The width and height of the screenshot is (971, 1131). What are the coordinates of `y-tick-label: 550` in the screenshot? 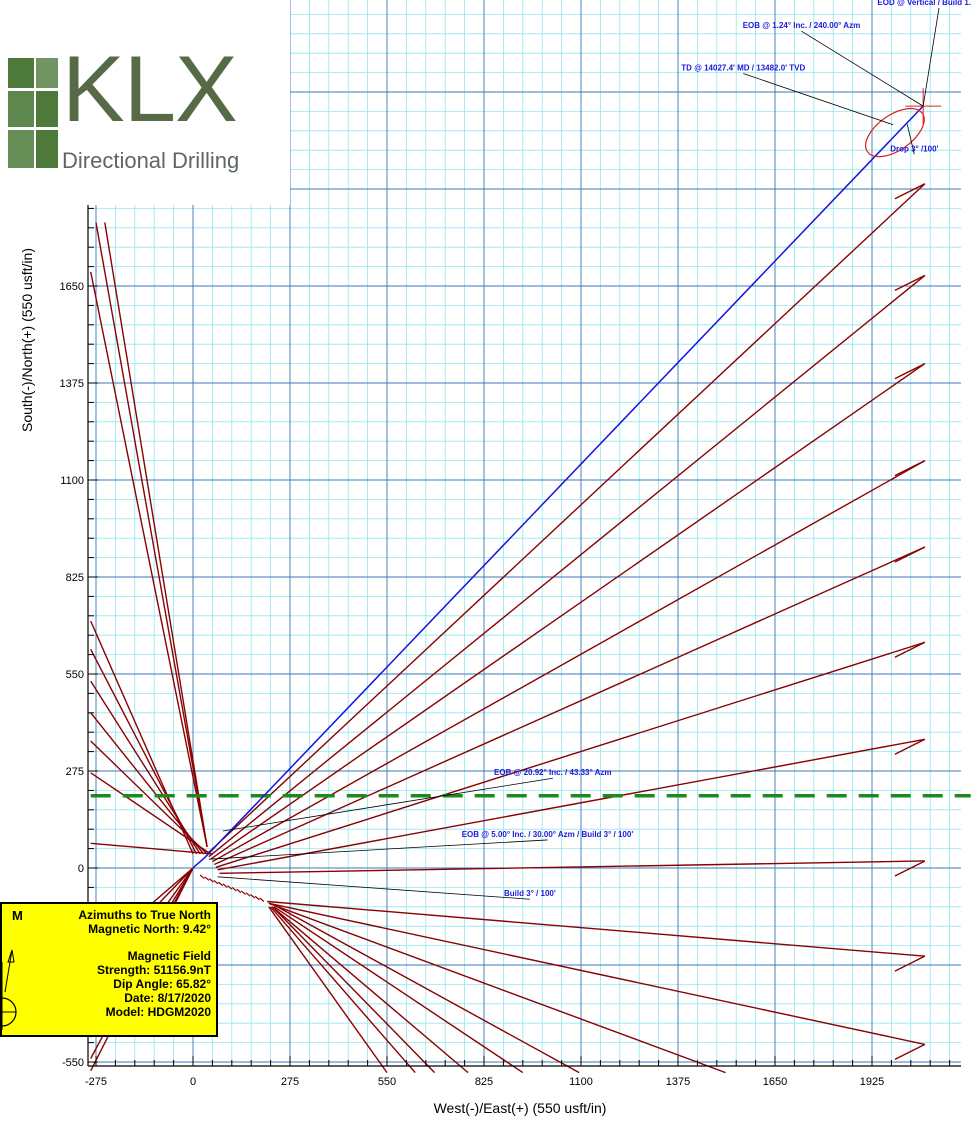 It's located at (75, 675).